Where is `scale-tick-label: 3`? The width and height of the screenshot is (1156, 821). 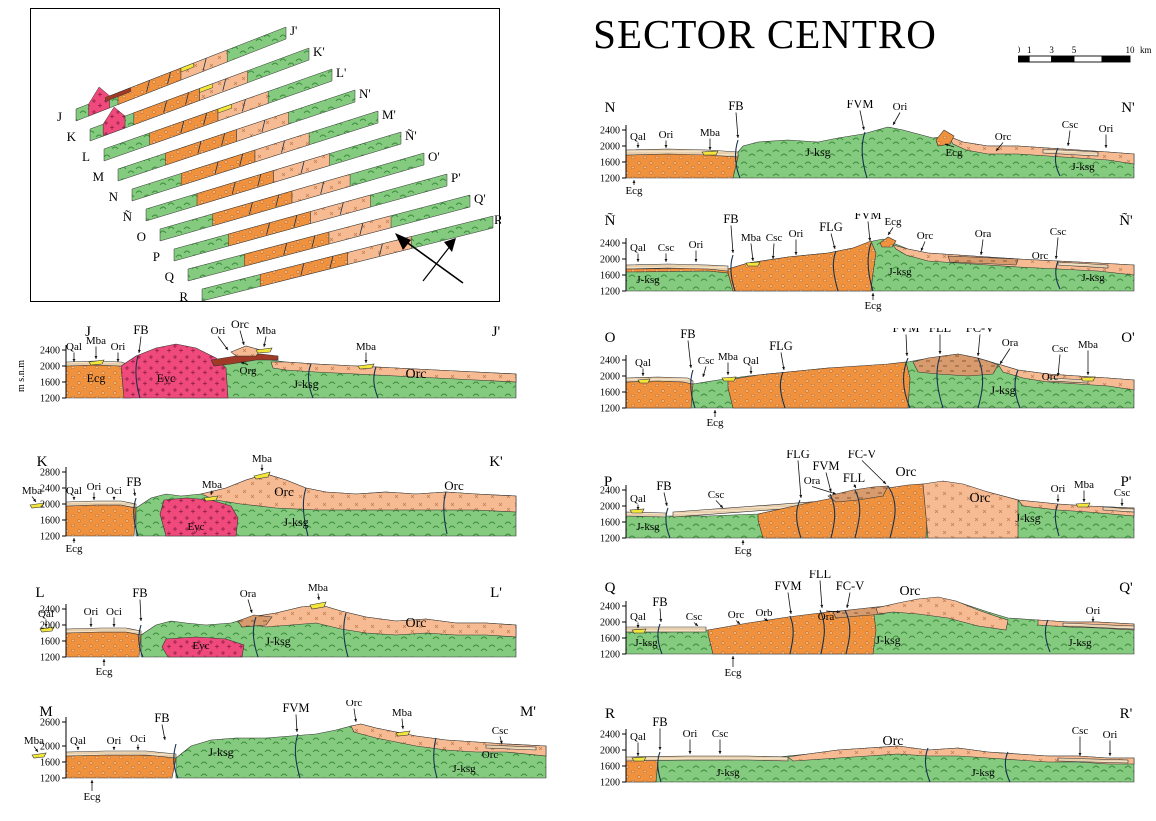
scale-tick-label: 3 is located at coordinates (1051, 50).